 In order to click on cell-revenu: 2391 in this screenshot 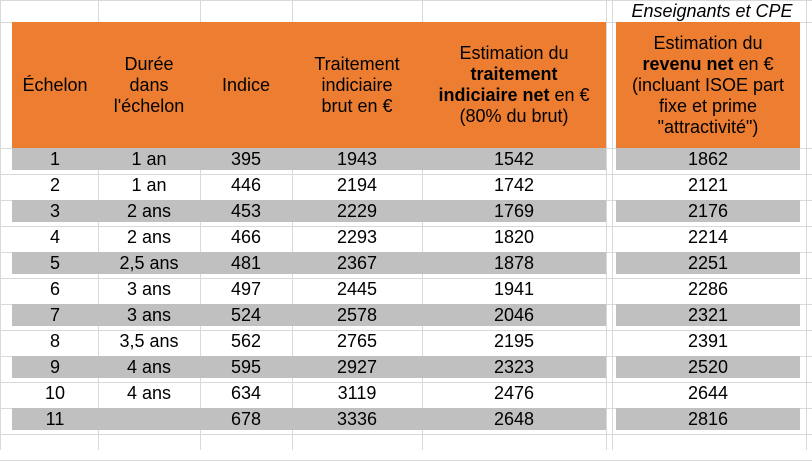, I will do `click(708, 340)`.